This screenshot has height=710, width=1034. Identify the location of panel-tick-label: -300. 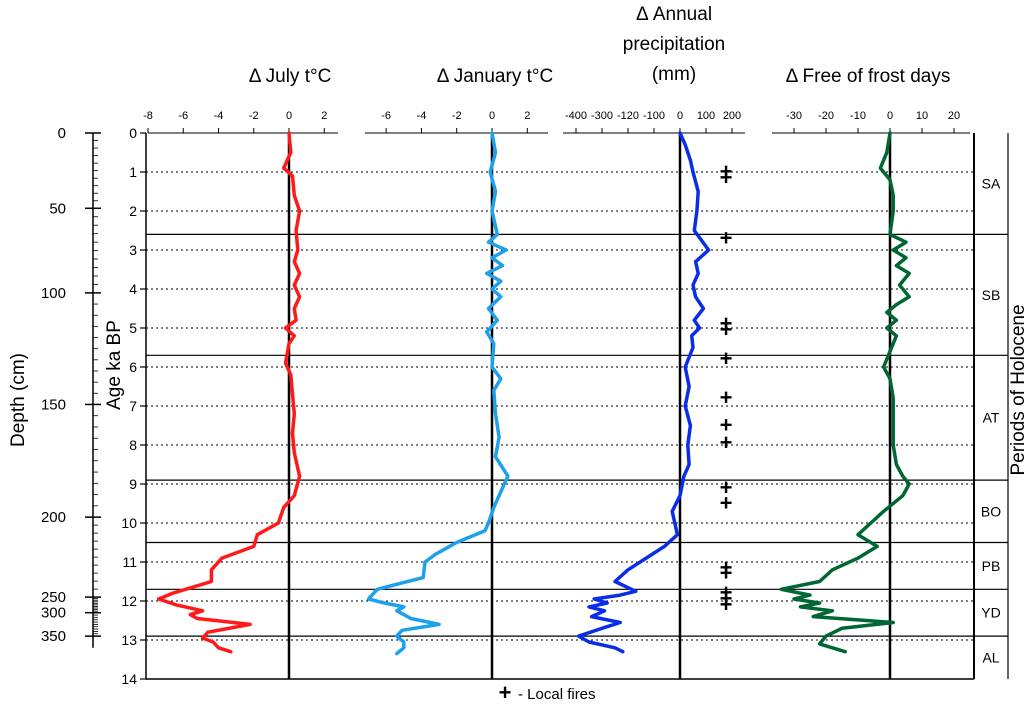
(602, 116).